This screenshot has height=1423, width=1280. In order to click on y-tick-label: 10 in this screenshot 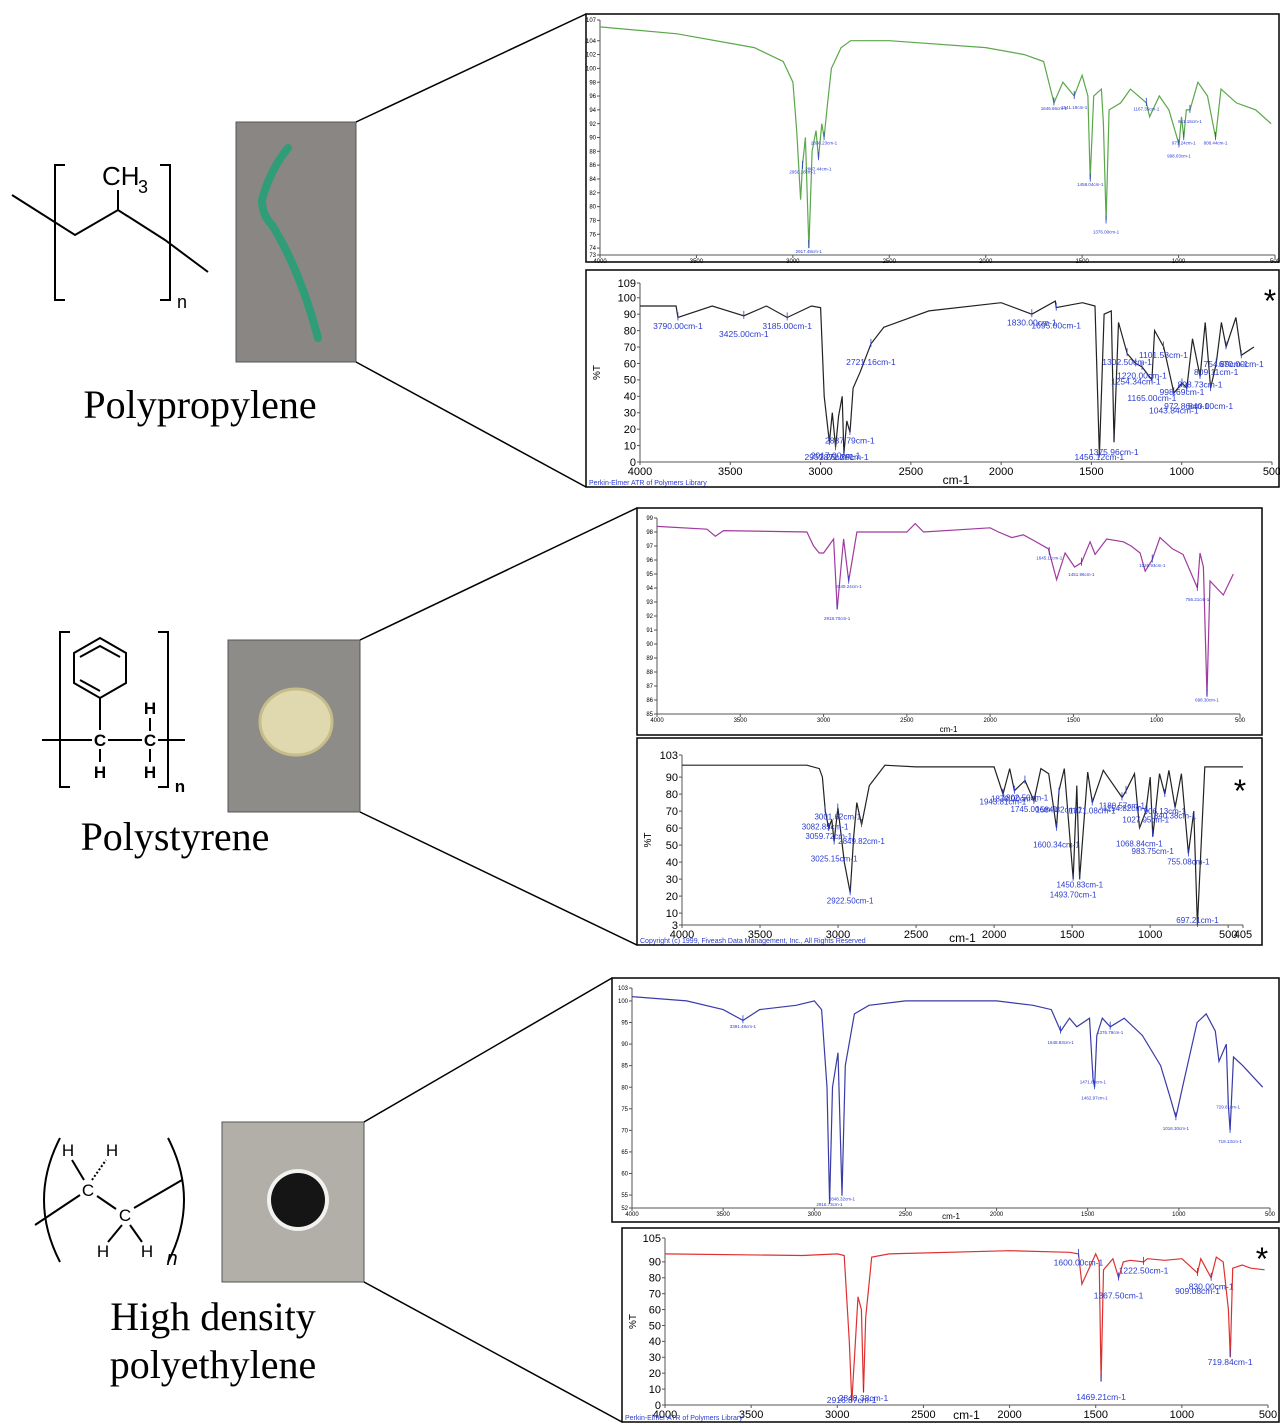, I will do `click(655, 1390)`.